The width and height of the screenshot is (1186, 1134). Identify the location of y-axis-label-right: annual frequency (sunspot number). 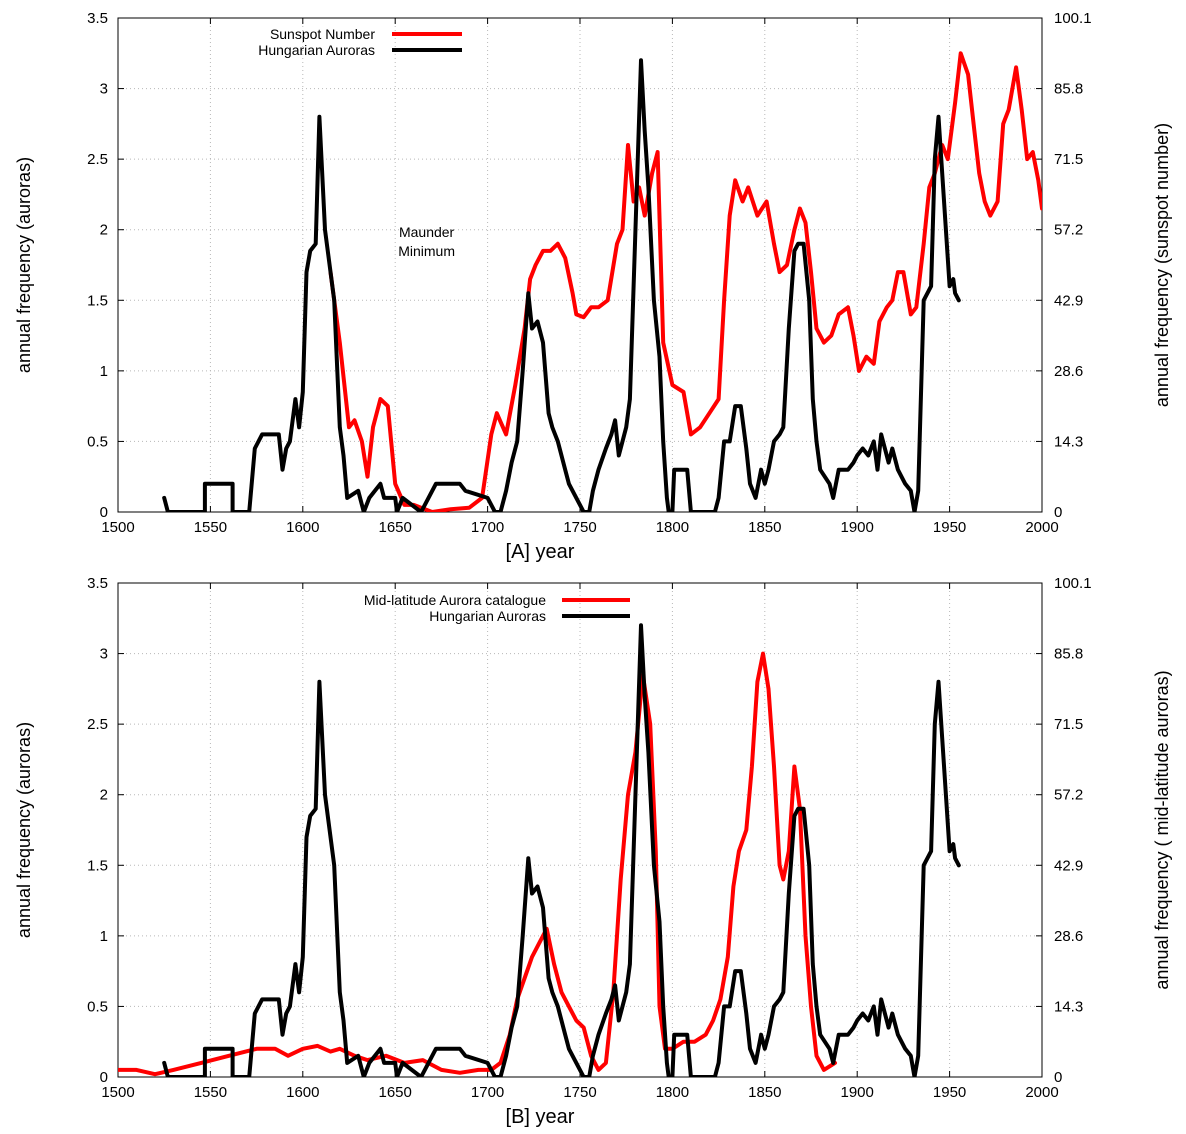
(1162, 265).